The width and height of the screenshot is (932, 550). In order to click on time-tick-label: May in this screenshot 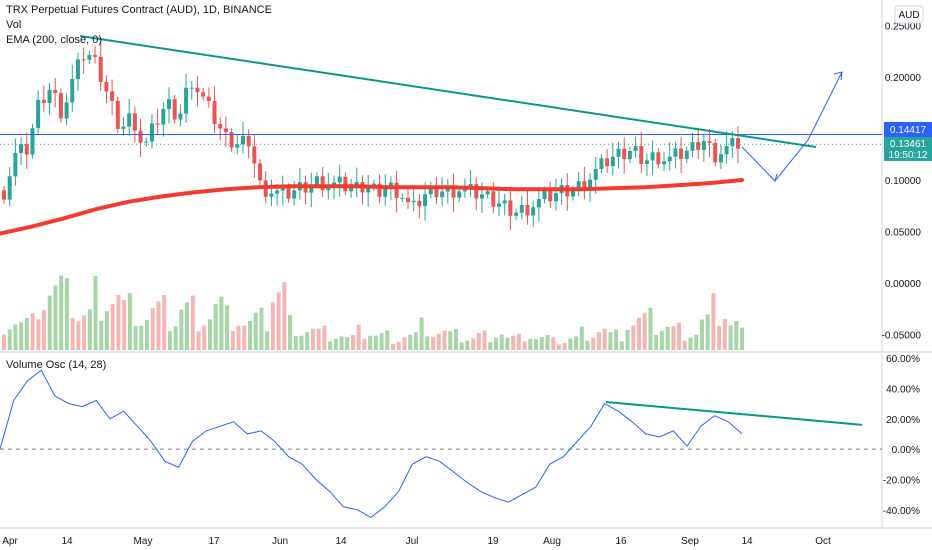, I will do `click(143, 541)`.